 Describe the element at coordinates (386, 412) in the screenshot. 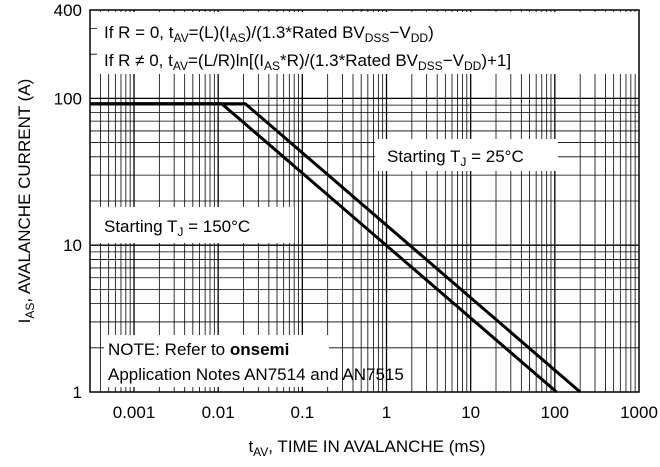

I see `x-tick-label: 1` at that location.